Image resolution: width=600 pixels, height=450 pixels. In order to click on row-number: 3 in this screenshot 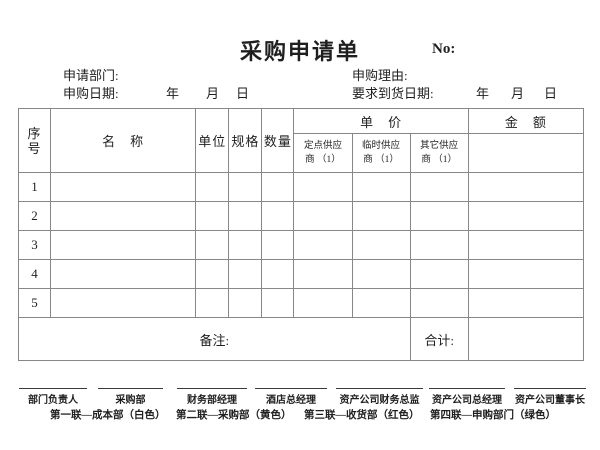, I will do `click(34, 245)`.